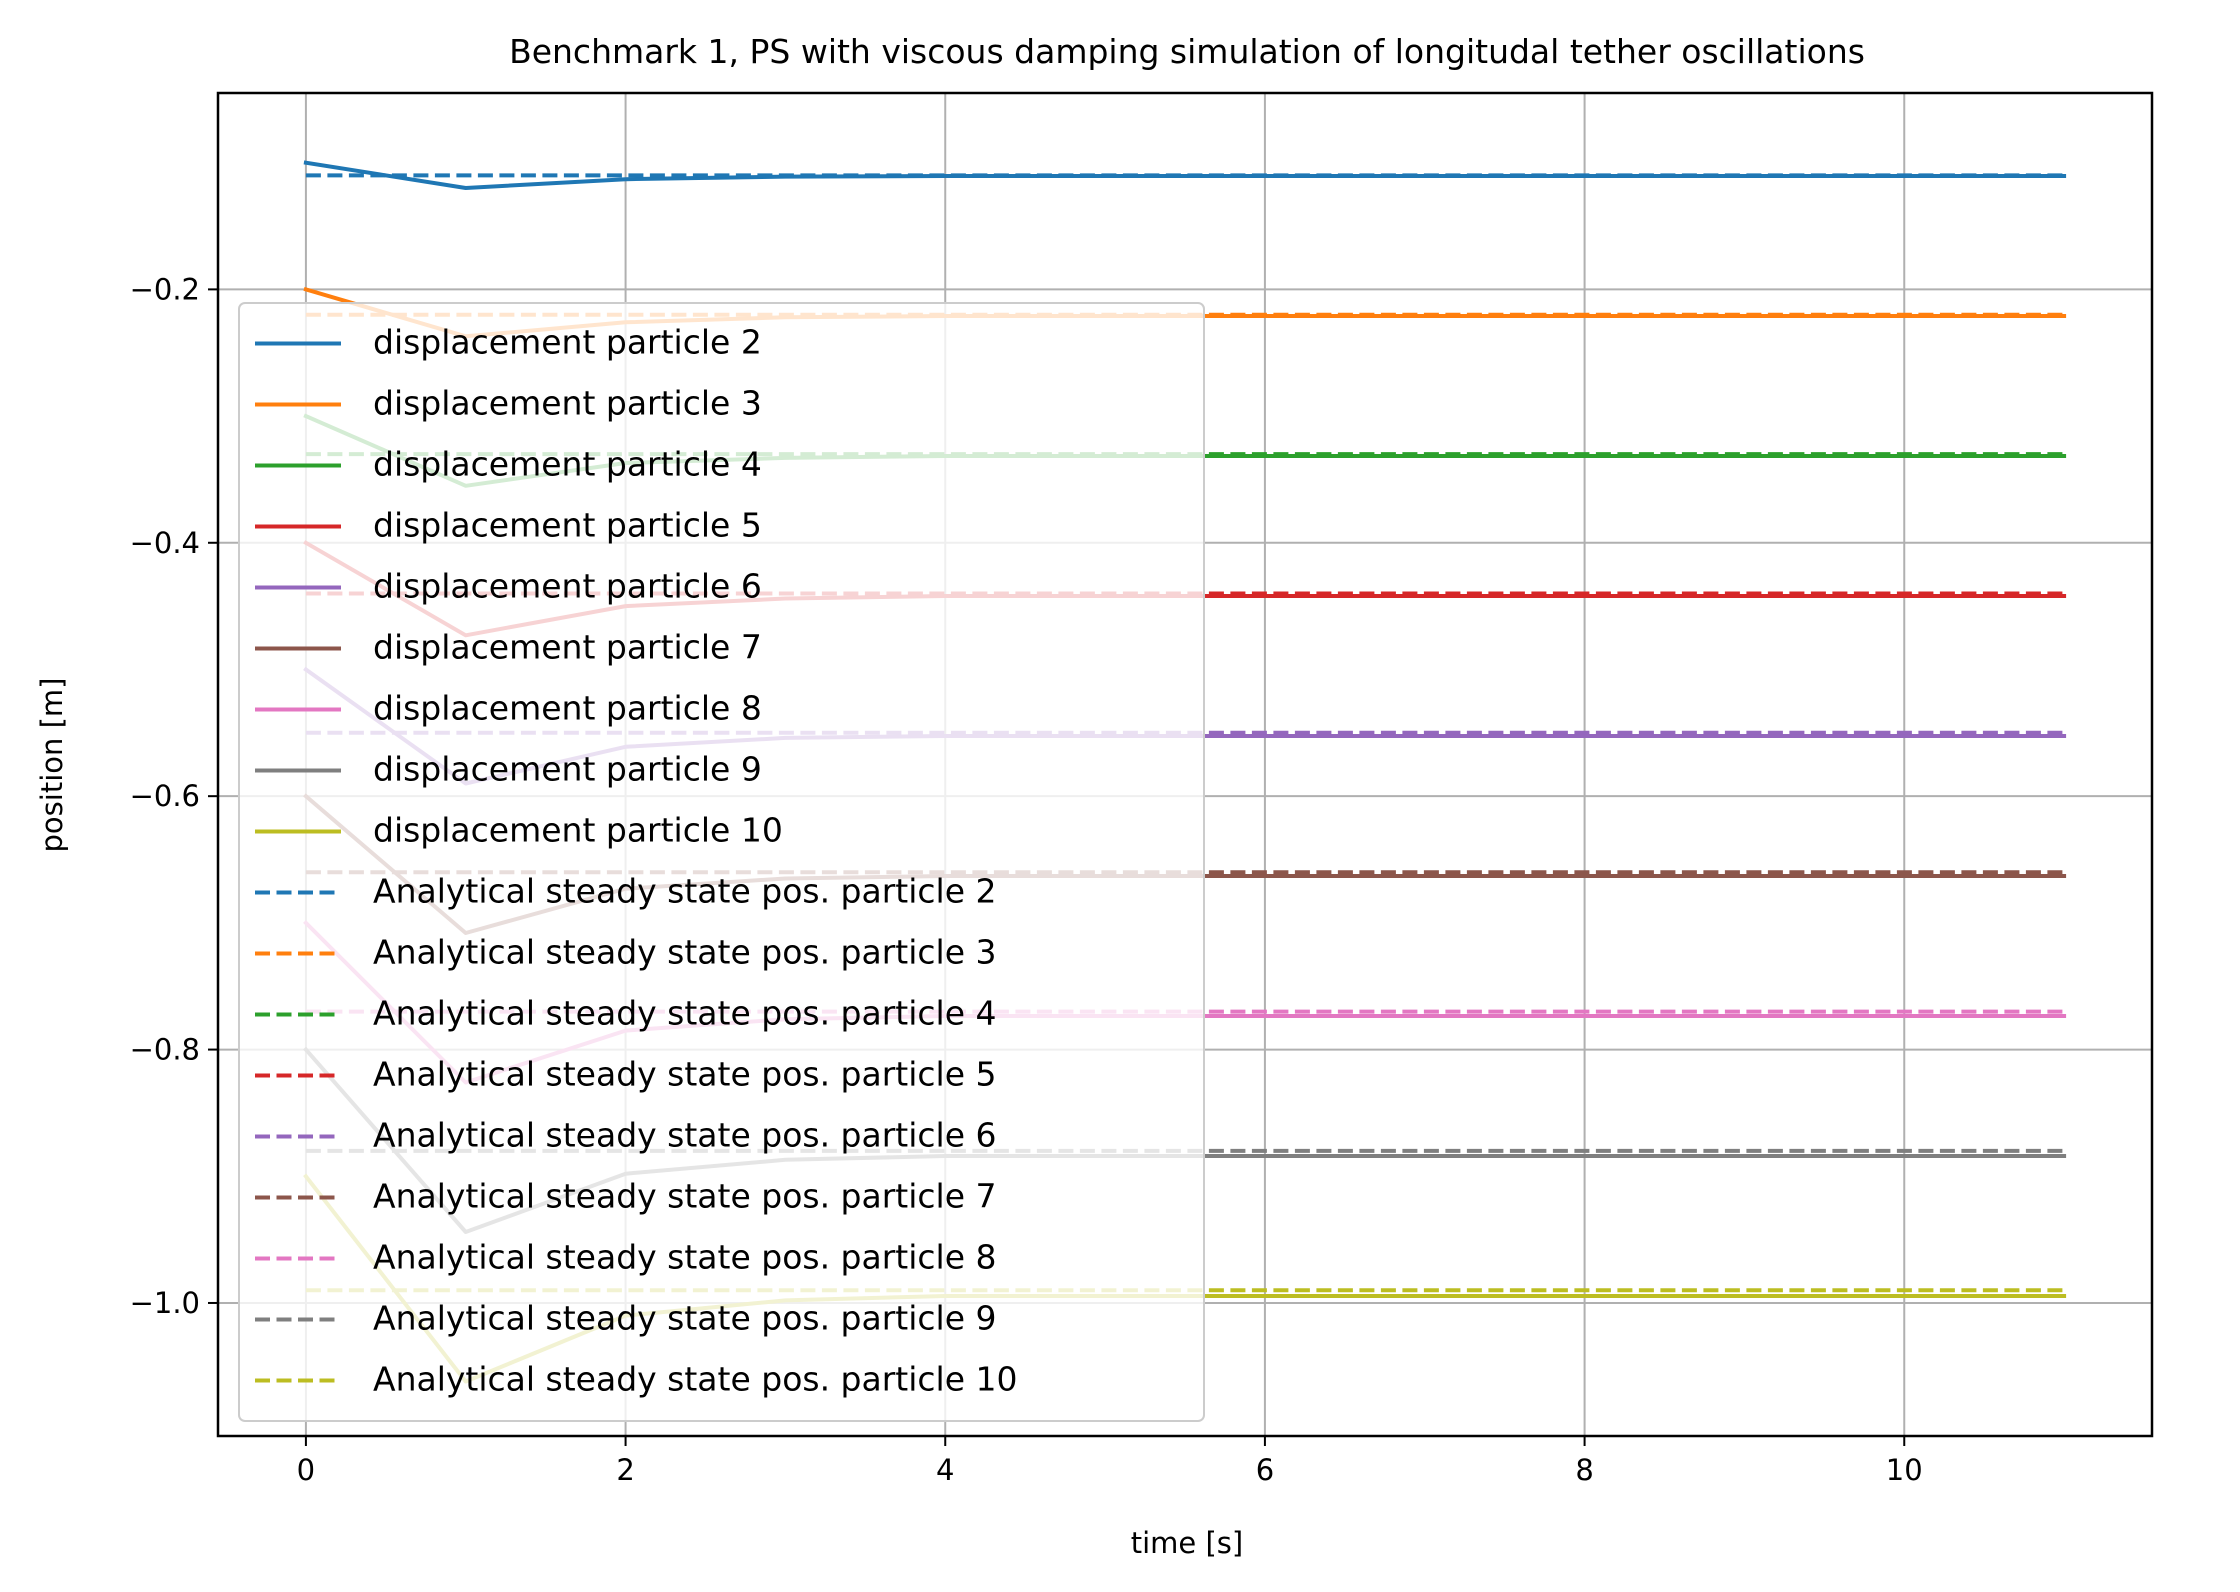 Image resolution: width=2240 pixels, height=1592 pixels. What do you see at coordinates (695, 1379) in the screenshot?
I see `legend-label: Analytical steady state pos. particle 10` at bounding box center [695, 1379].